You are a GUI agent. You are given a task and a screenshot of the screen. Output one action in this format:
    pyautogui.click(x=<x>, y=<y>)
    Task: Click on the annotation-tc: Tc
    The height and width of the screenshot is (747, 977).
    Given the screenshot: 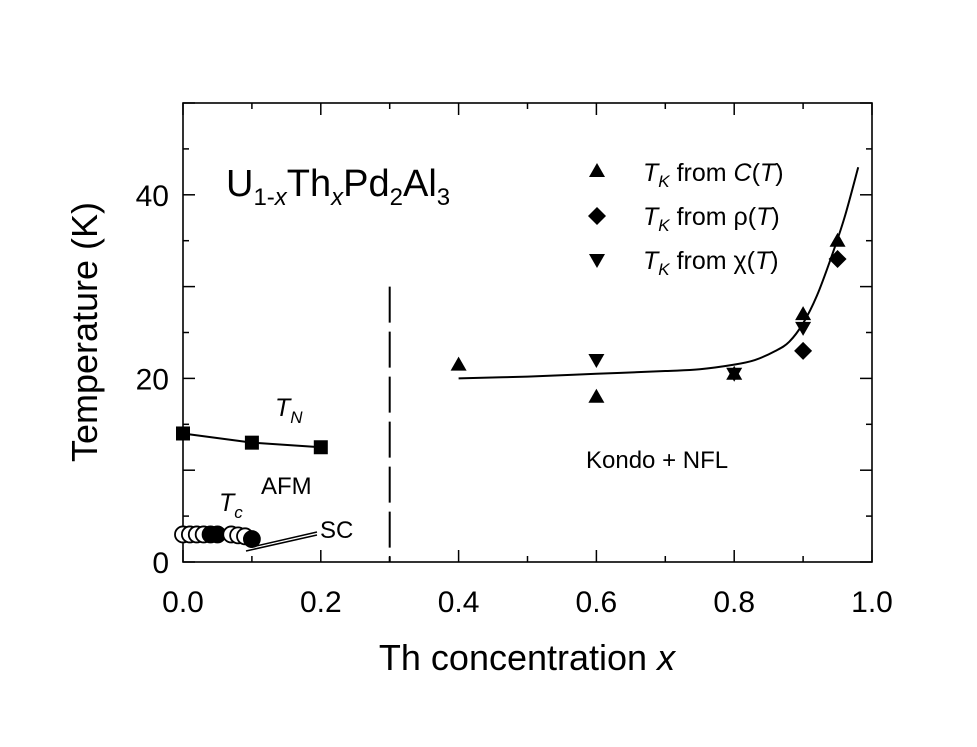 What is the action you would take?
    pyautogui.click(x=231, y=505)
    